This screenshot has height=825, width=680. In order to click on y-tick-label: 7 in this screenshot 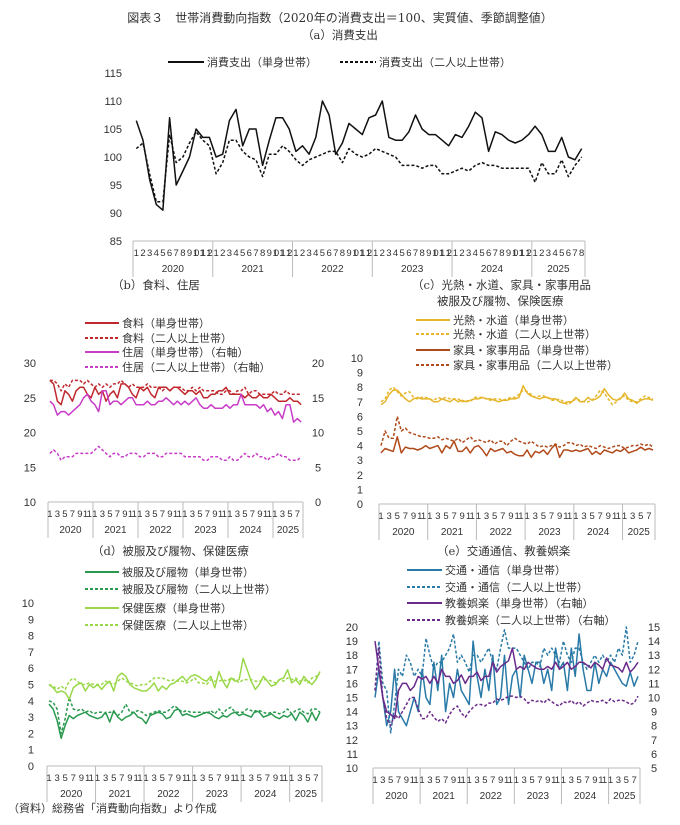, I will do `click(31, 653)`.